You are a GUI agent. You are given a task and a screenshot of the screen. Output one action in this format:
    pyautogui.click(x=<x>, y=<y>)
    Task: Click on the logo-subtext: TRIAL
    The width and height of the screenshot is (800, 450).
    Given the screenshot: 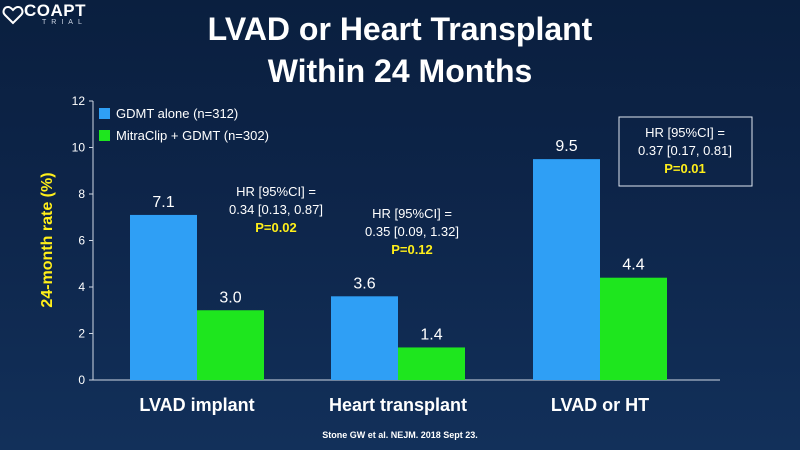 What is the action you would take?
    pyautogui.click(x=64, y=22)
    